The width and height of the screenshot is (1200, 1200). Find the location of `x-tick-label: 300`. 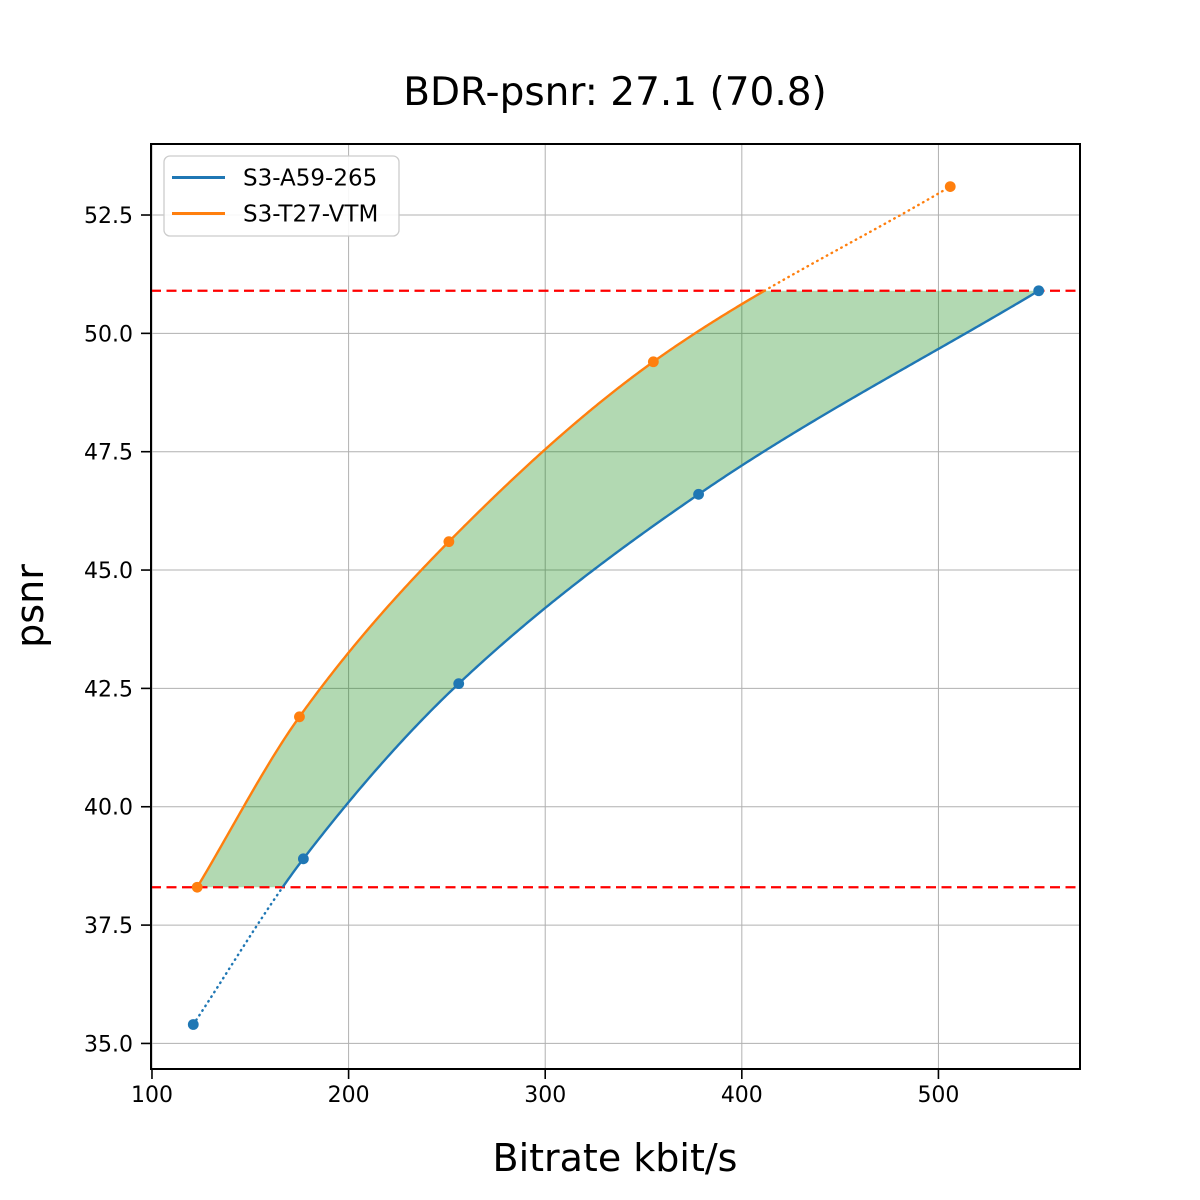

x-tick-label: 300 is located at coordinates (545, 1095).